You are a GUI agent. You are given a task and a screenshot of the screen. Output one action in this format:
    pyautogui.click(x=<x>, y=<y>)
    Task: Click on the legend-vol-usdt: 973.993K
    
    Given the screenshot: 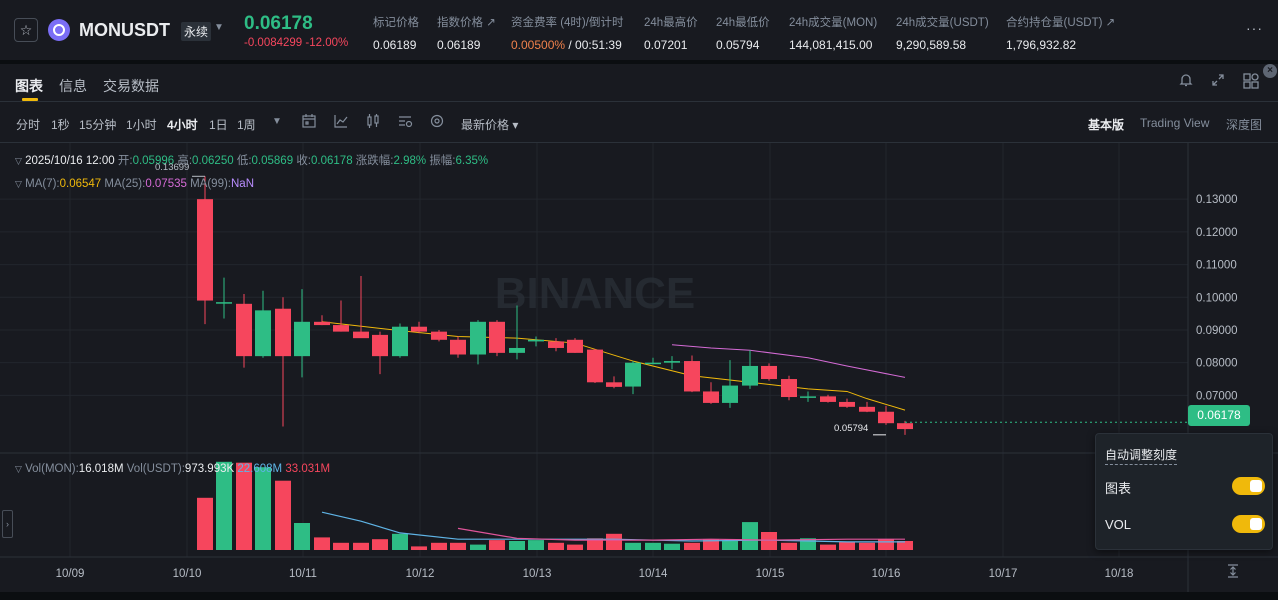 What is the action you would take?
    pyautogui.click(x=209, y=469)
    